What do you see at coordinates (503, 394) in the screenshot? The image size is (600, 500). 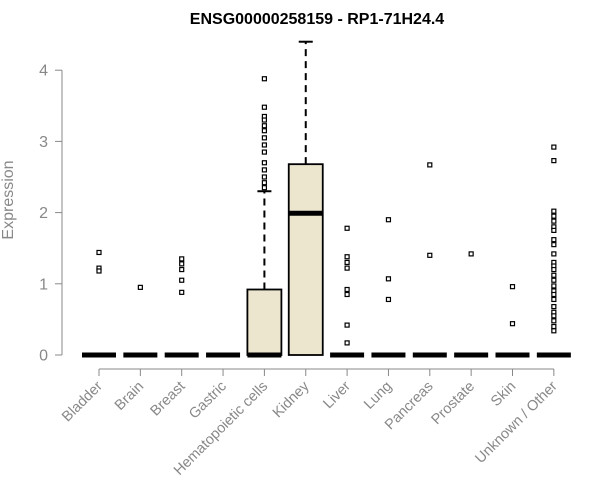 I see `x-tick-label: Skin` at bounding box center [503, 394].